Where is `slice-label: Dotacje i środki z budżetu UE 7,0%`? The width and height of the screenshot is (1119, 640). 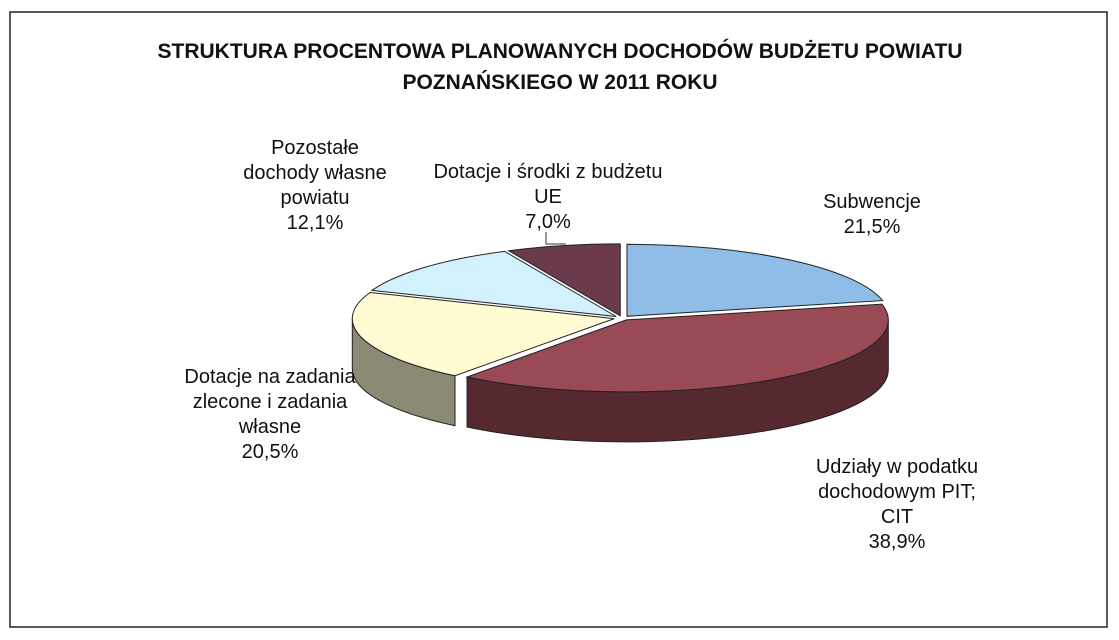 slice-label: Dotacje i środki z budżetu UE 7,0% is located at coordinates (548, 197).